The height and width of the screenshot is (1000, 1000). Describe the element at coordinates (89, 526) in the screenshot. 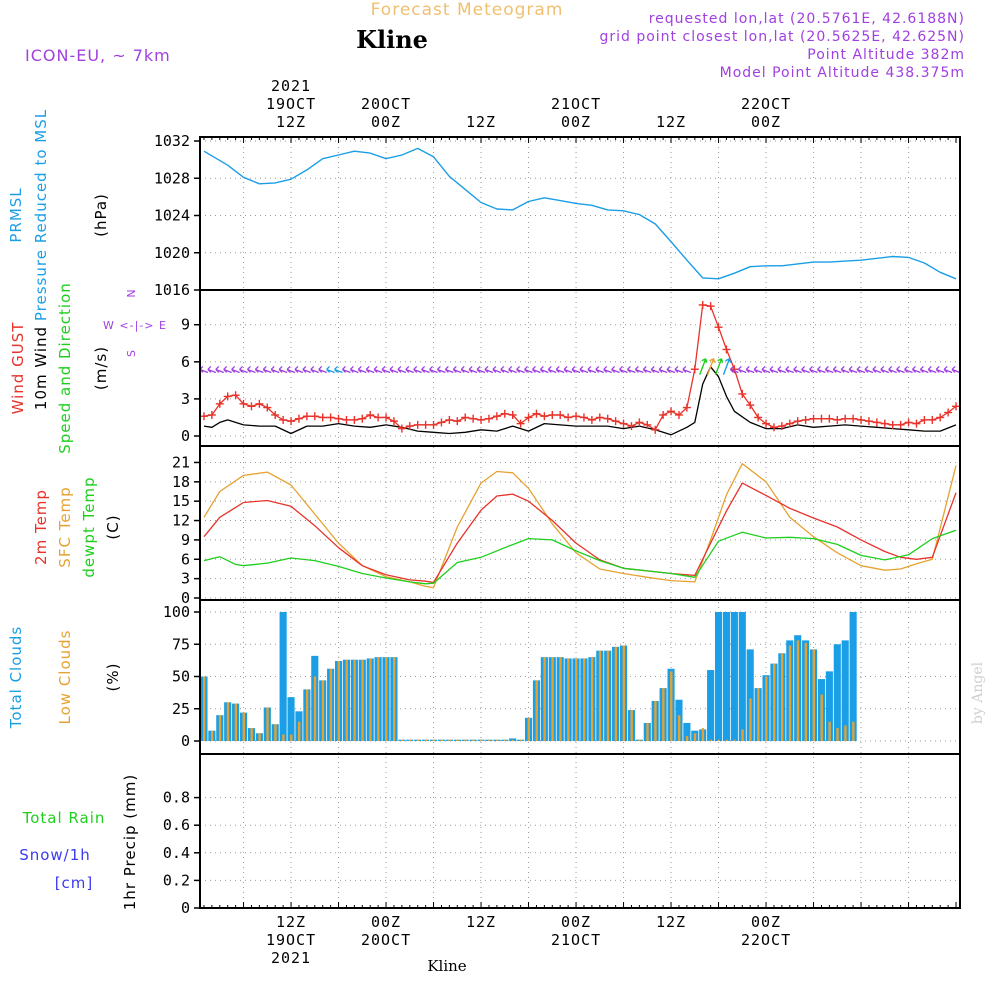

I see `temp-axis-label: dewpt Temp` at that location.